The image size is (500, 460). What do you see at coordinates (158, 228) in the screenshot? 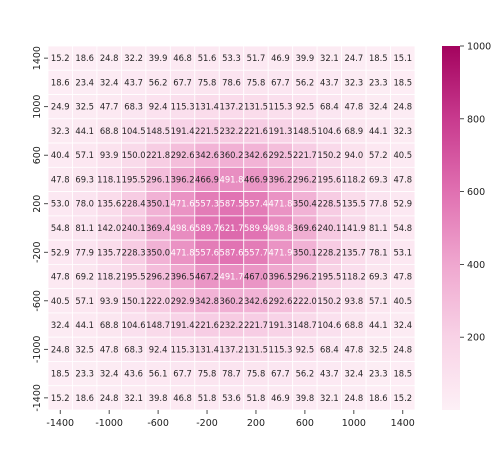
I see `cell-value-label: 369.4` at bounding box center [158, 228].